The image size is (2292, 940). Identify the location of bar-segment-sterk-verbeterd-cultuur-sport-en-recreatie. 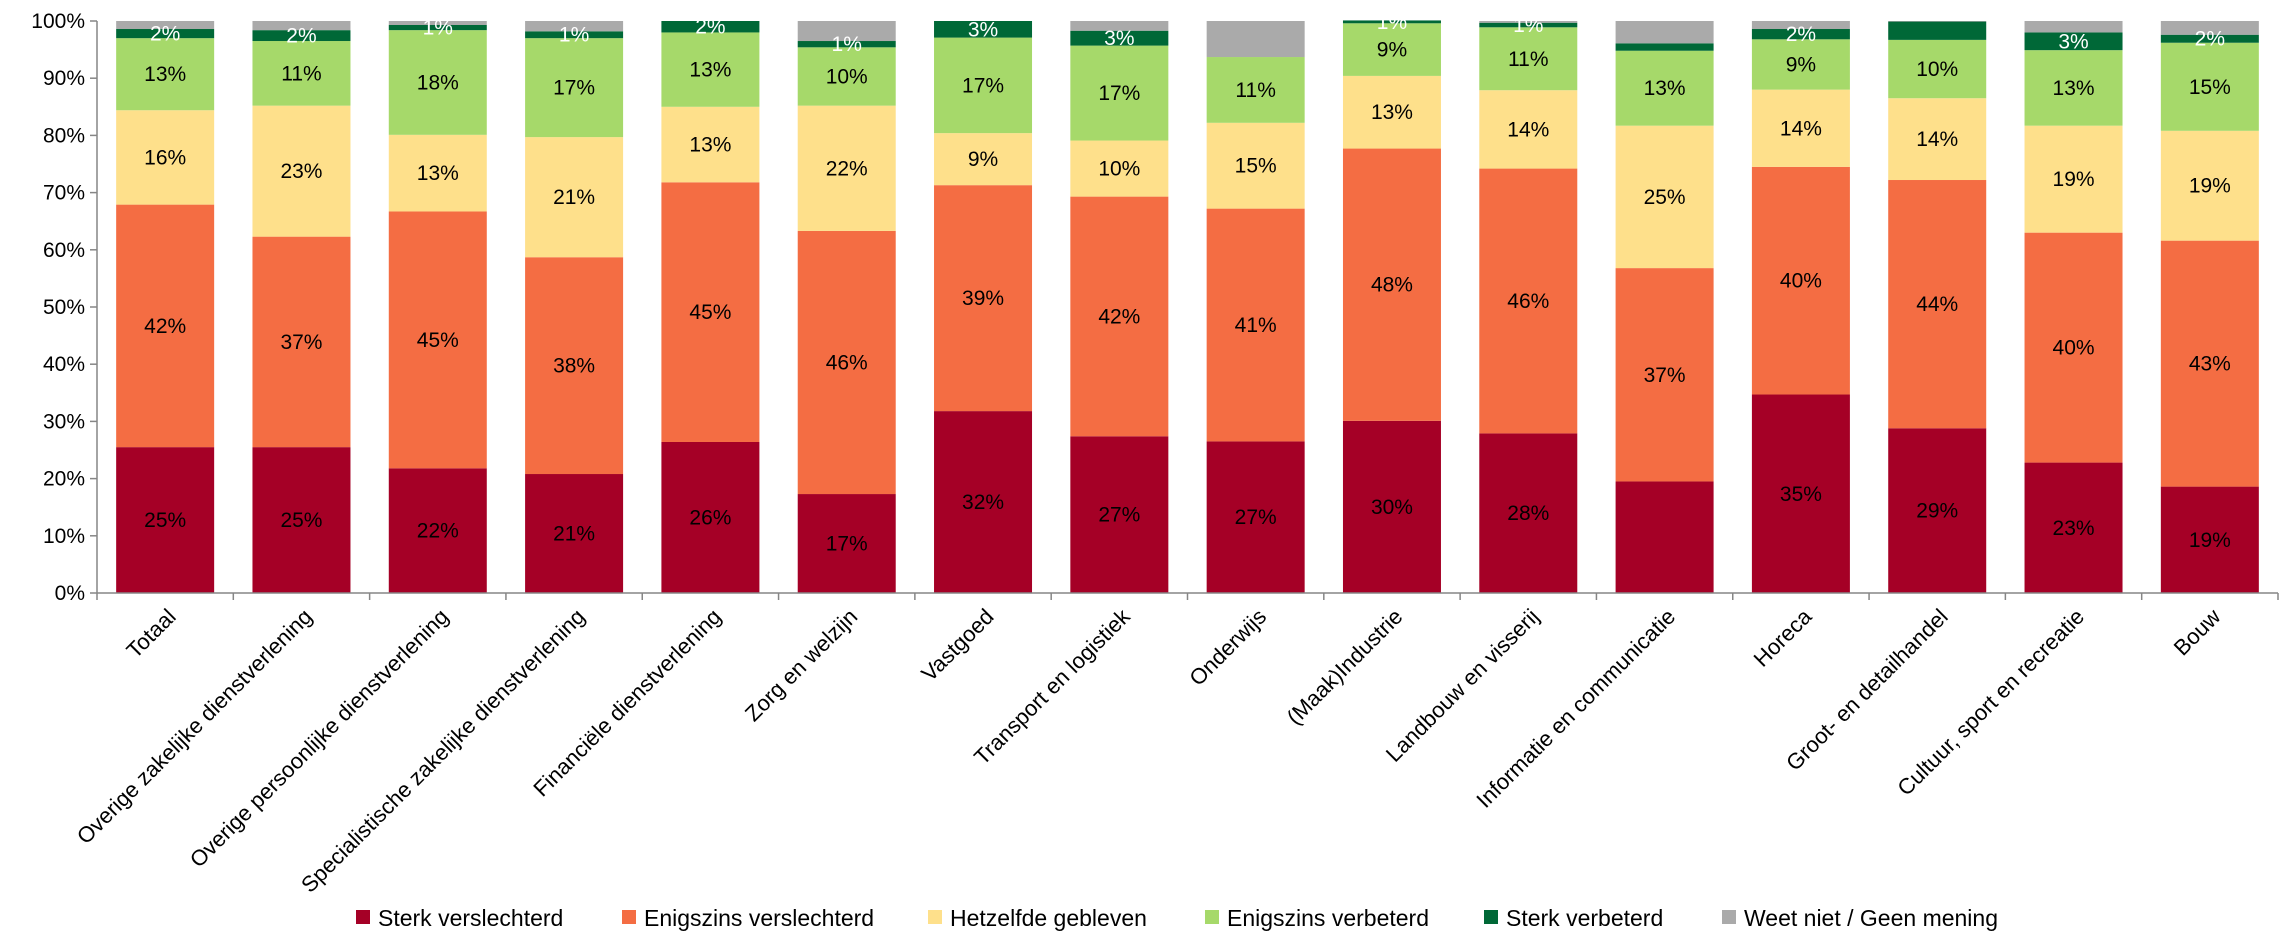
(2073, 41).